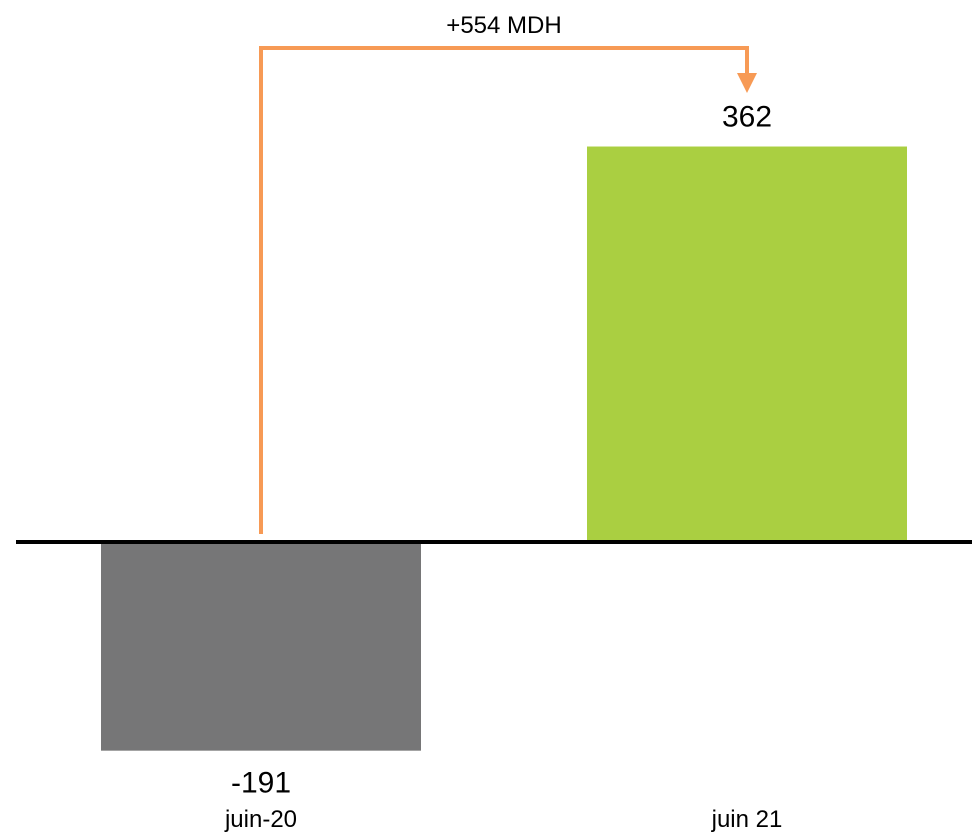 This screenshot has height=834, width=972. What do you see at coordinates (503, 25) in the screenshot?
I see `change-annotation-label: +554 MDH` at bounding box center [503, 25].